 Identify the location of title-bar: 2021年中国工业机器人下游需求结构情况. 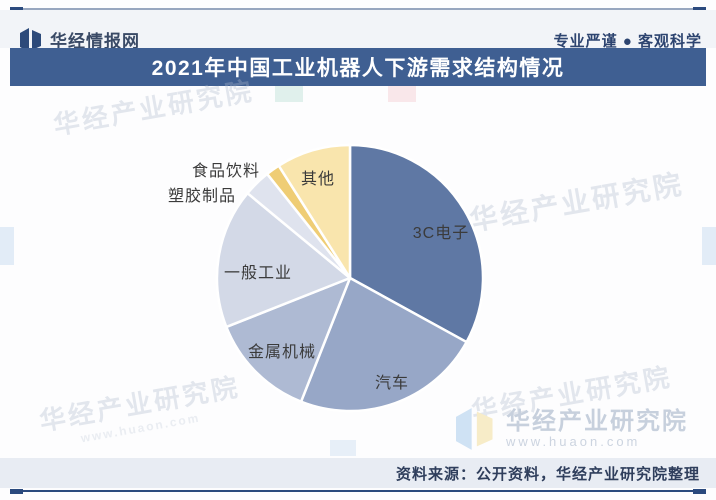
(358, 67).